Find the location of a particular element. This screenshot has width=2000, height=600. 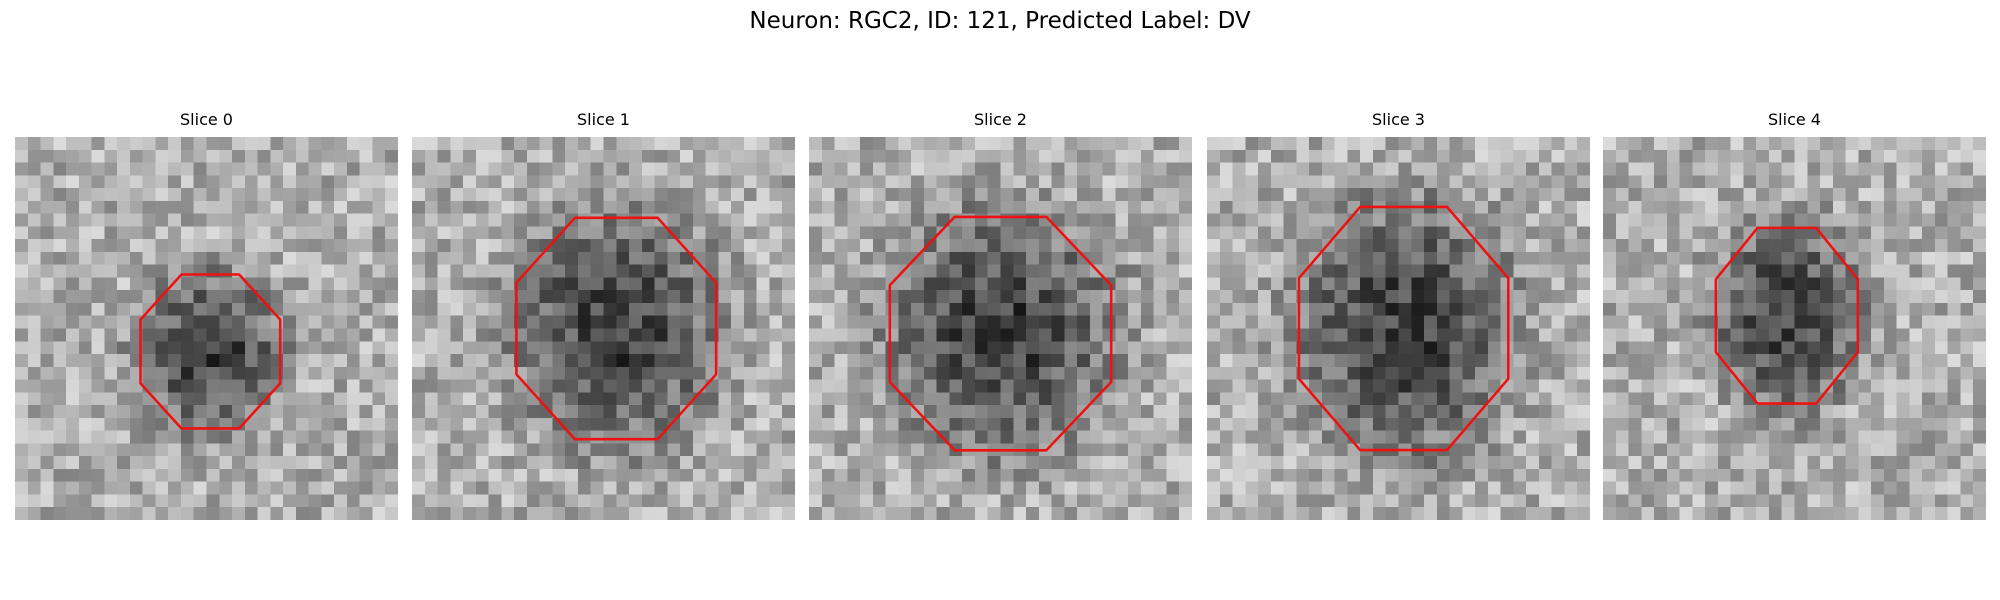

contour is located at coordinates (1787, 315).